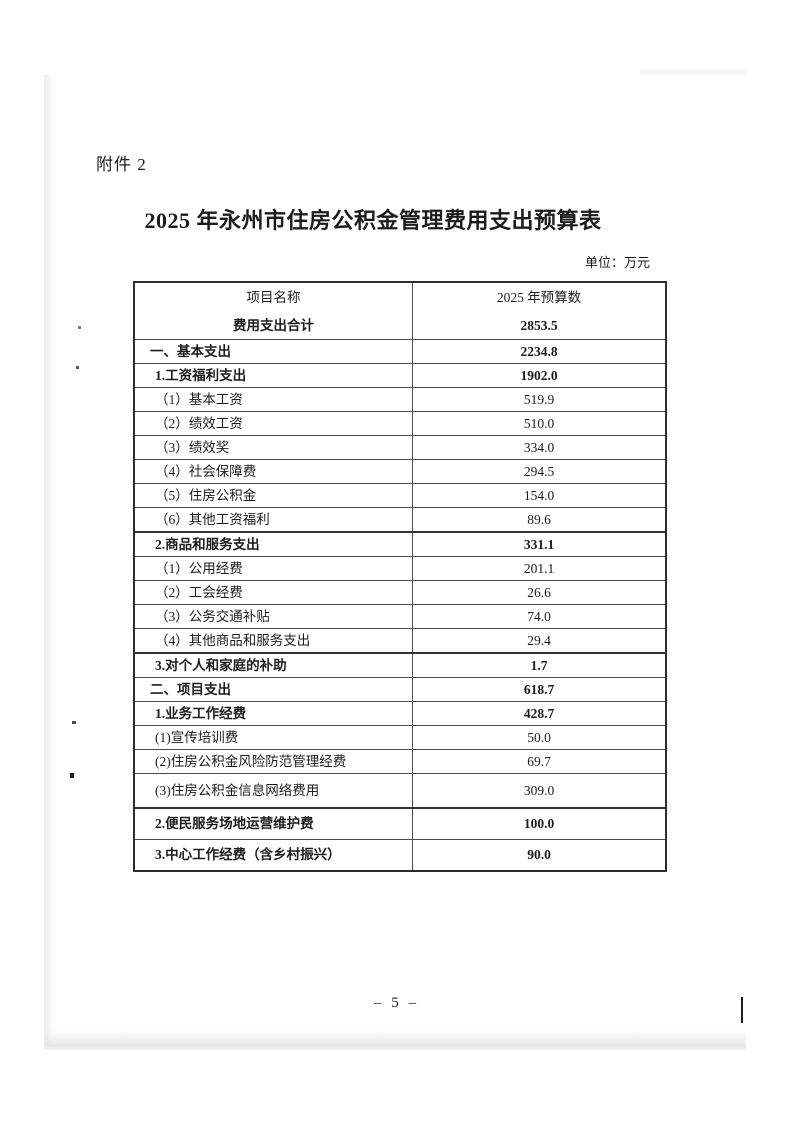 The image size is (793, 1122). What do you see at coordinates (742, 1010) in the screenshot?
I see `scan-line-artifact` at bounding box center [742, 1010].